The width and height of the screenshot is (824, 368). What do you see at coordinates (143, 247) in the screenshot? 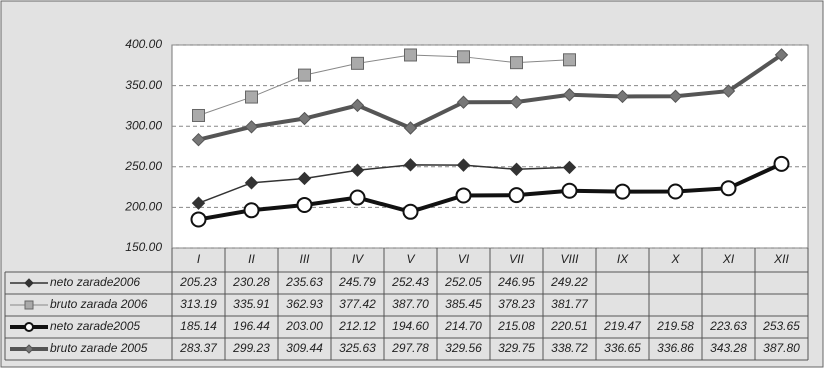
I see `y-tick-label: 150.00` at bounding box center [143, 247].